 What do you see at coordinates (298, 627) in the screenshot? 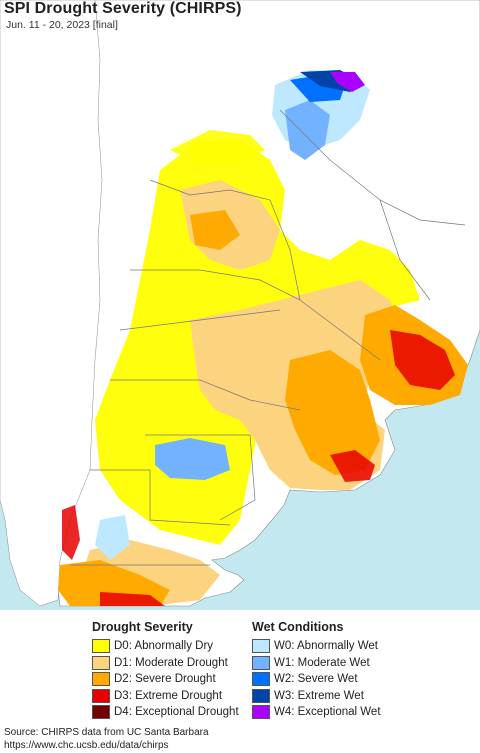
I see `legend-wet-heading: Wet Conditions` at bounding box center [298, 627].